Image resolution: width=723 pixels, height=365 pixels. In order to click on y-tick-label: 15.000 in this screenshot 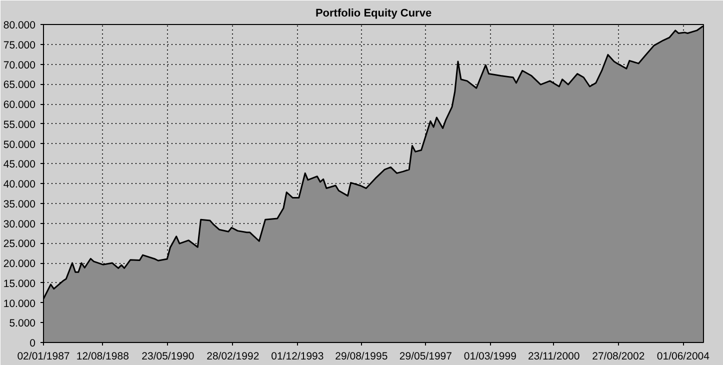, I will do `click(19, 284)`.